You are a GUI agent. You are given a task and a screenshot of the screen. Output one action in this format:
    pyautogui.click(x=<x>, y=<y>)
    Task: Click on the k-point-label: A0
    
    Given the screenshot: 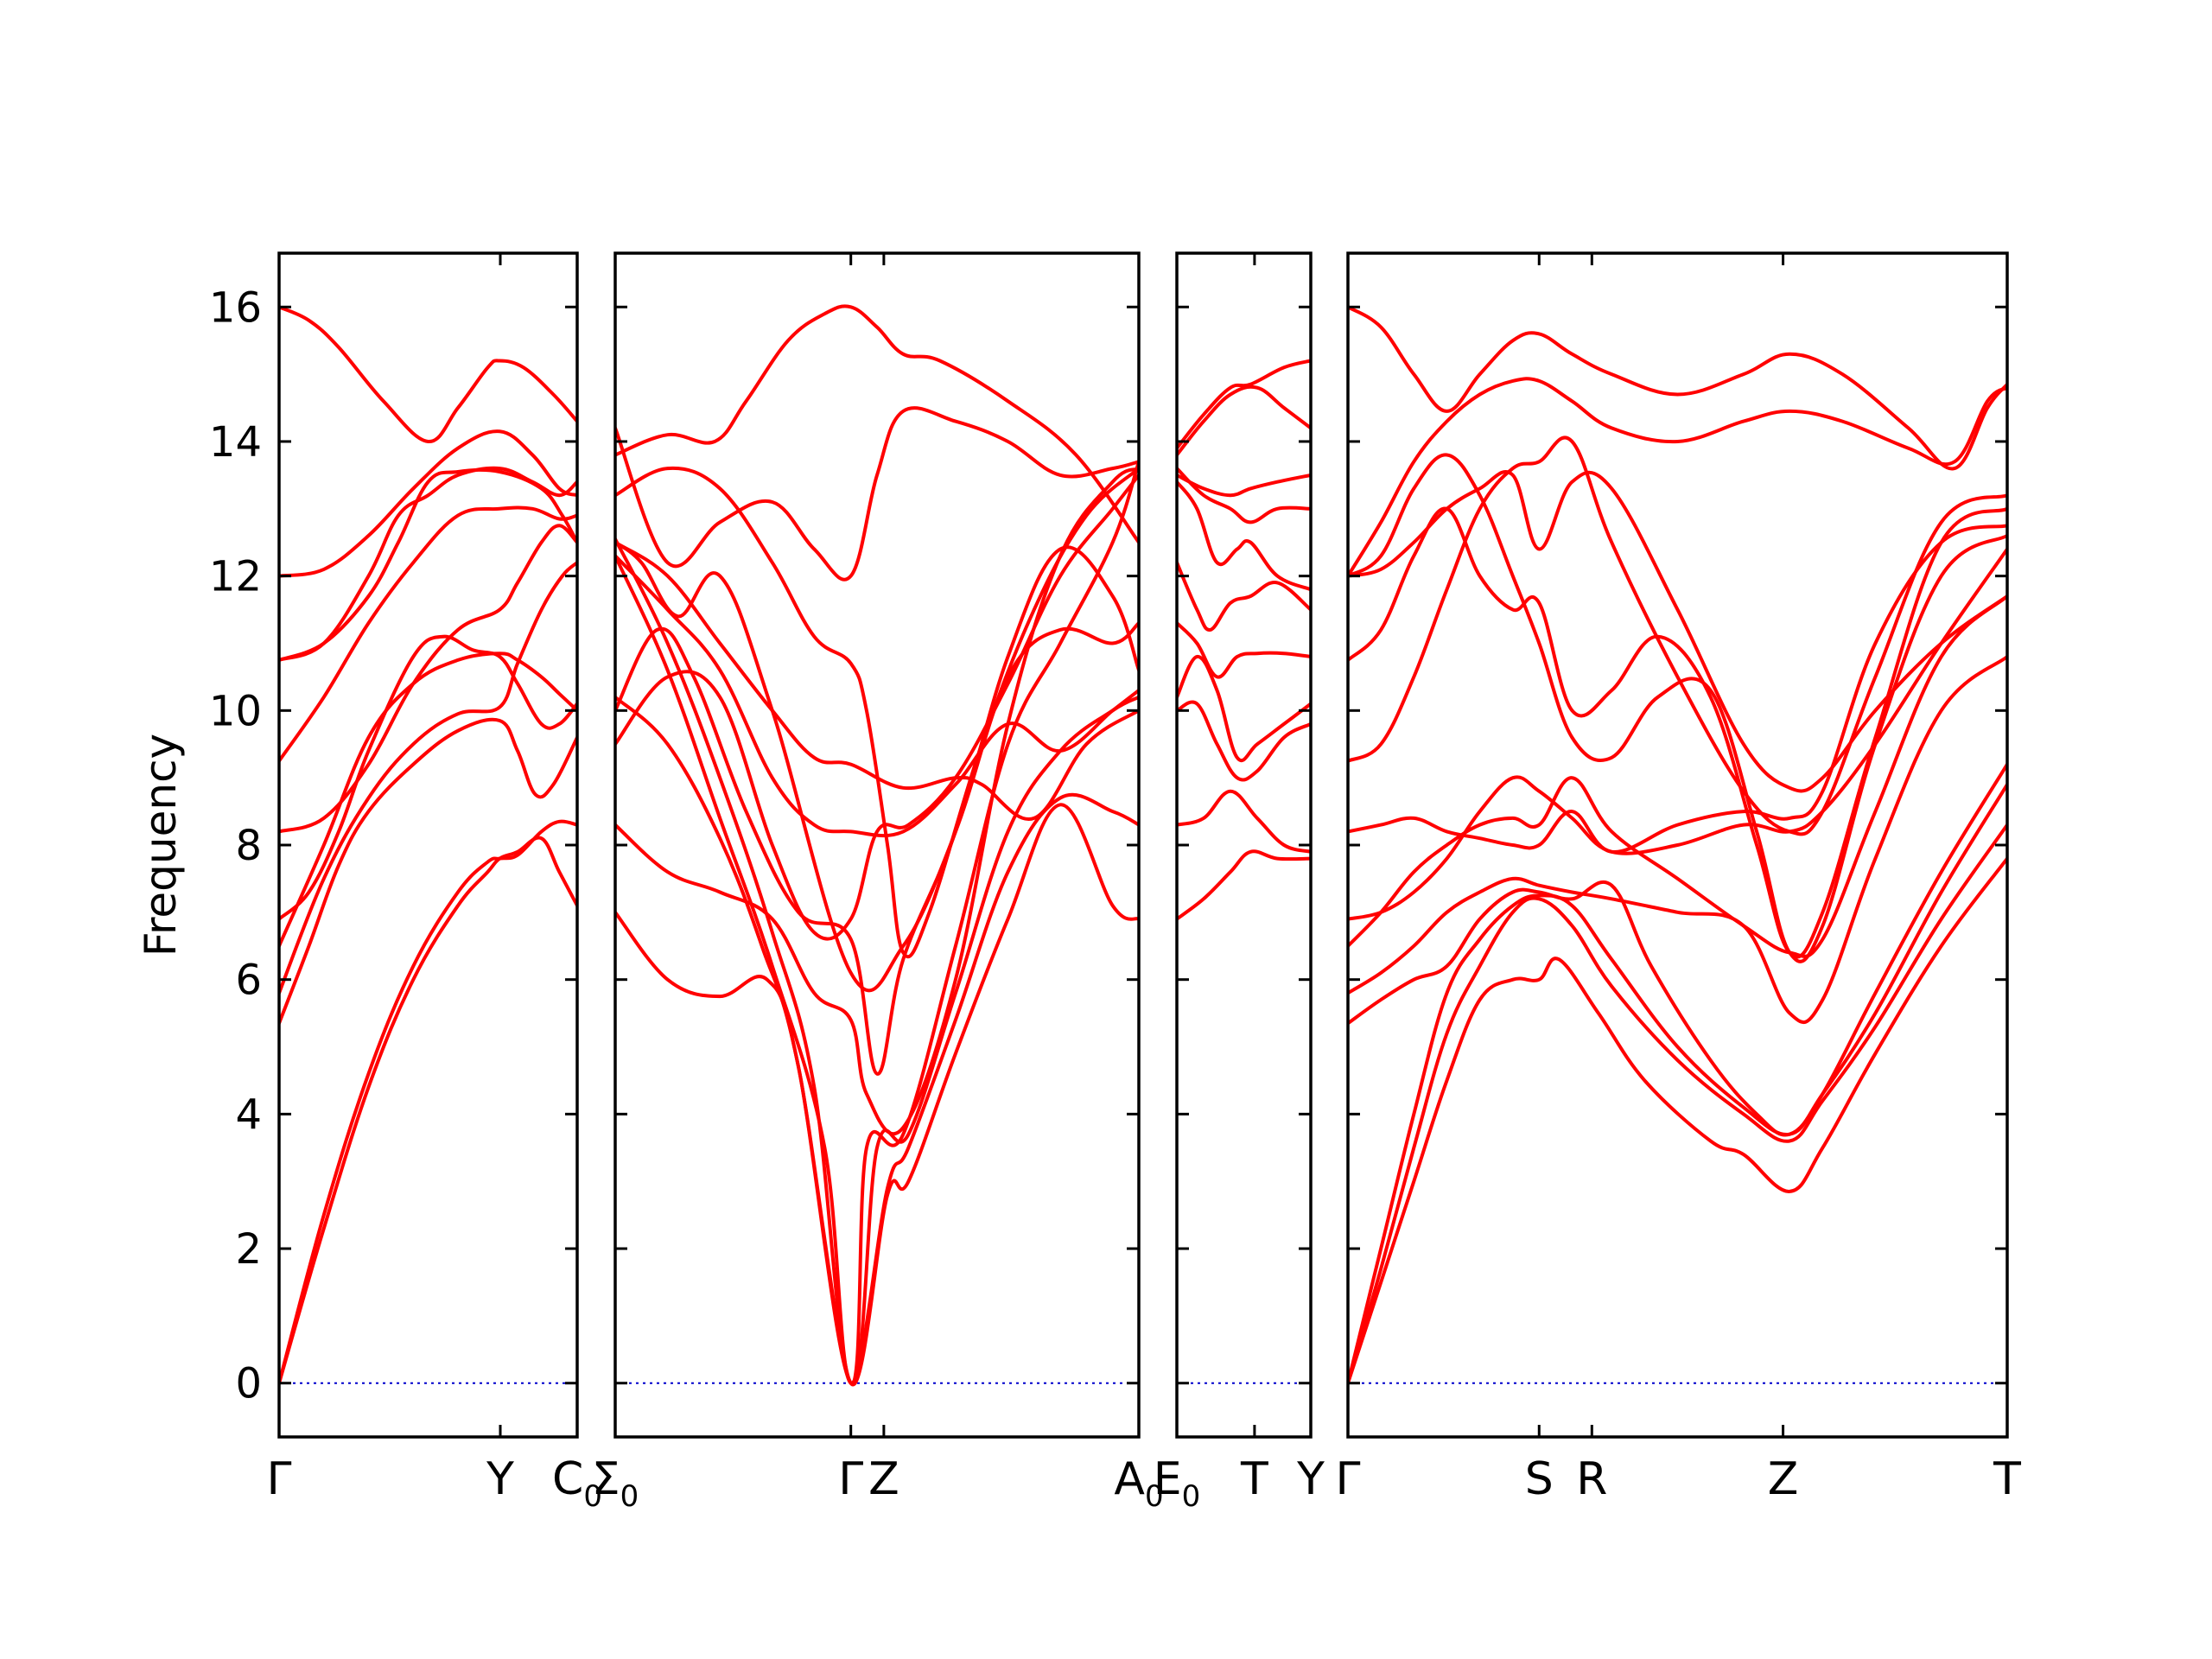 What is the action you would take?
    pyautogui.click(x=1138, y=1483)
    